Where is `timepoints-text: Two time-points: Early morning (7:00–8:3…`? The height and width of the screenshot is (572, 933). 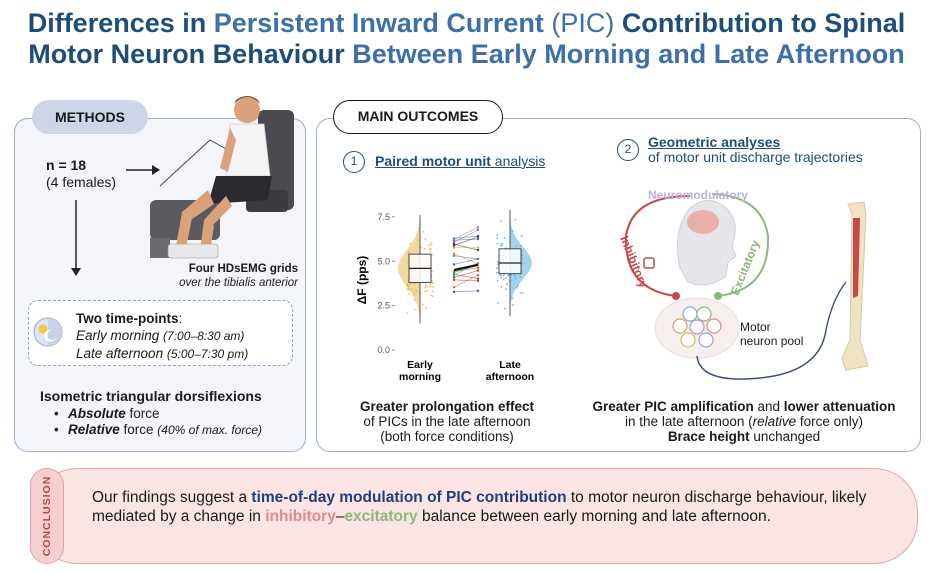 timepoints-text: Two time-points: Early morning (7:00–8:3… is located at coordinates (162, 336).